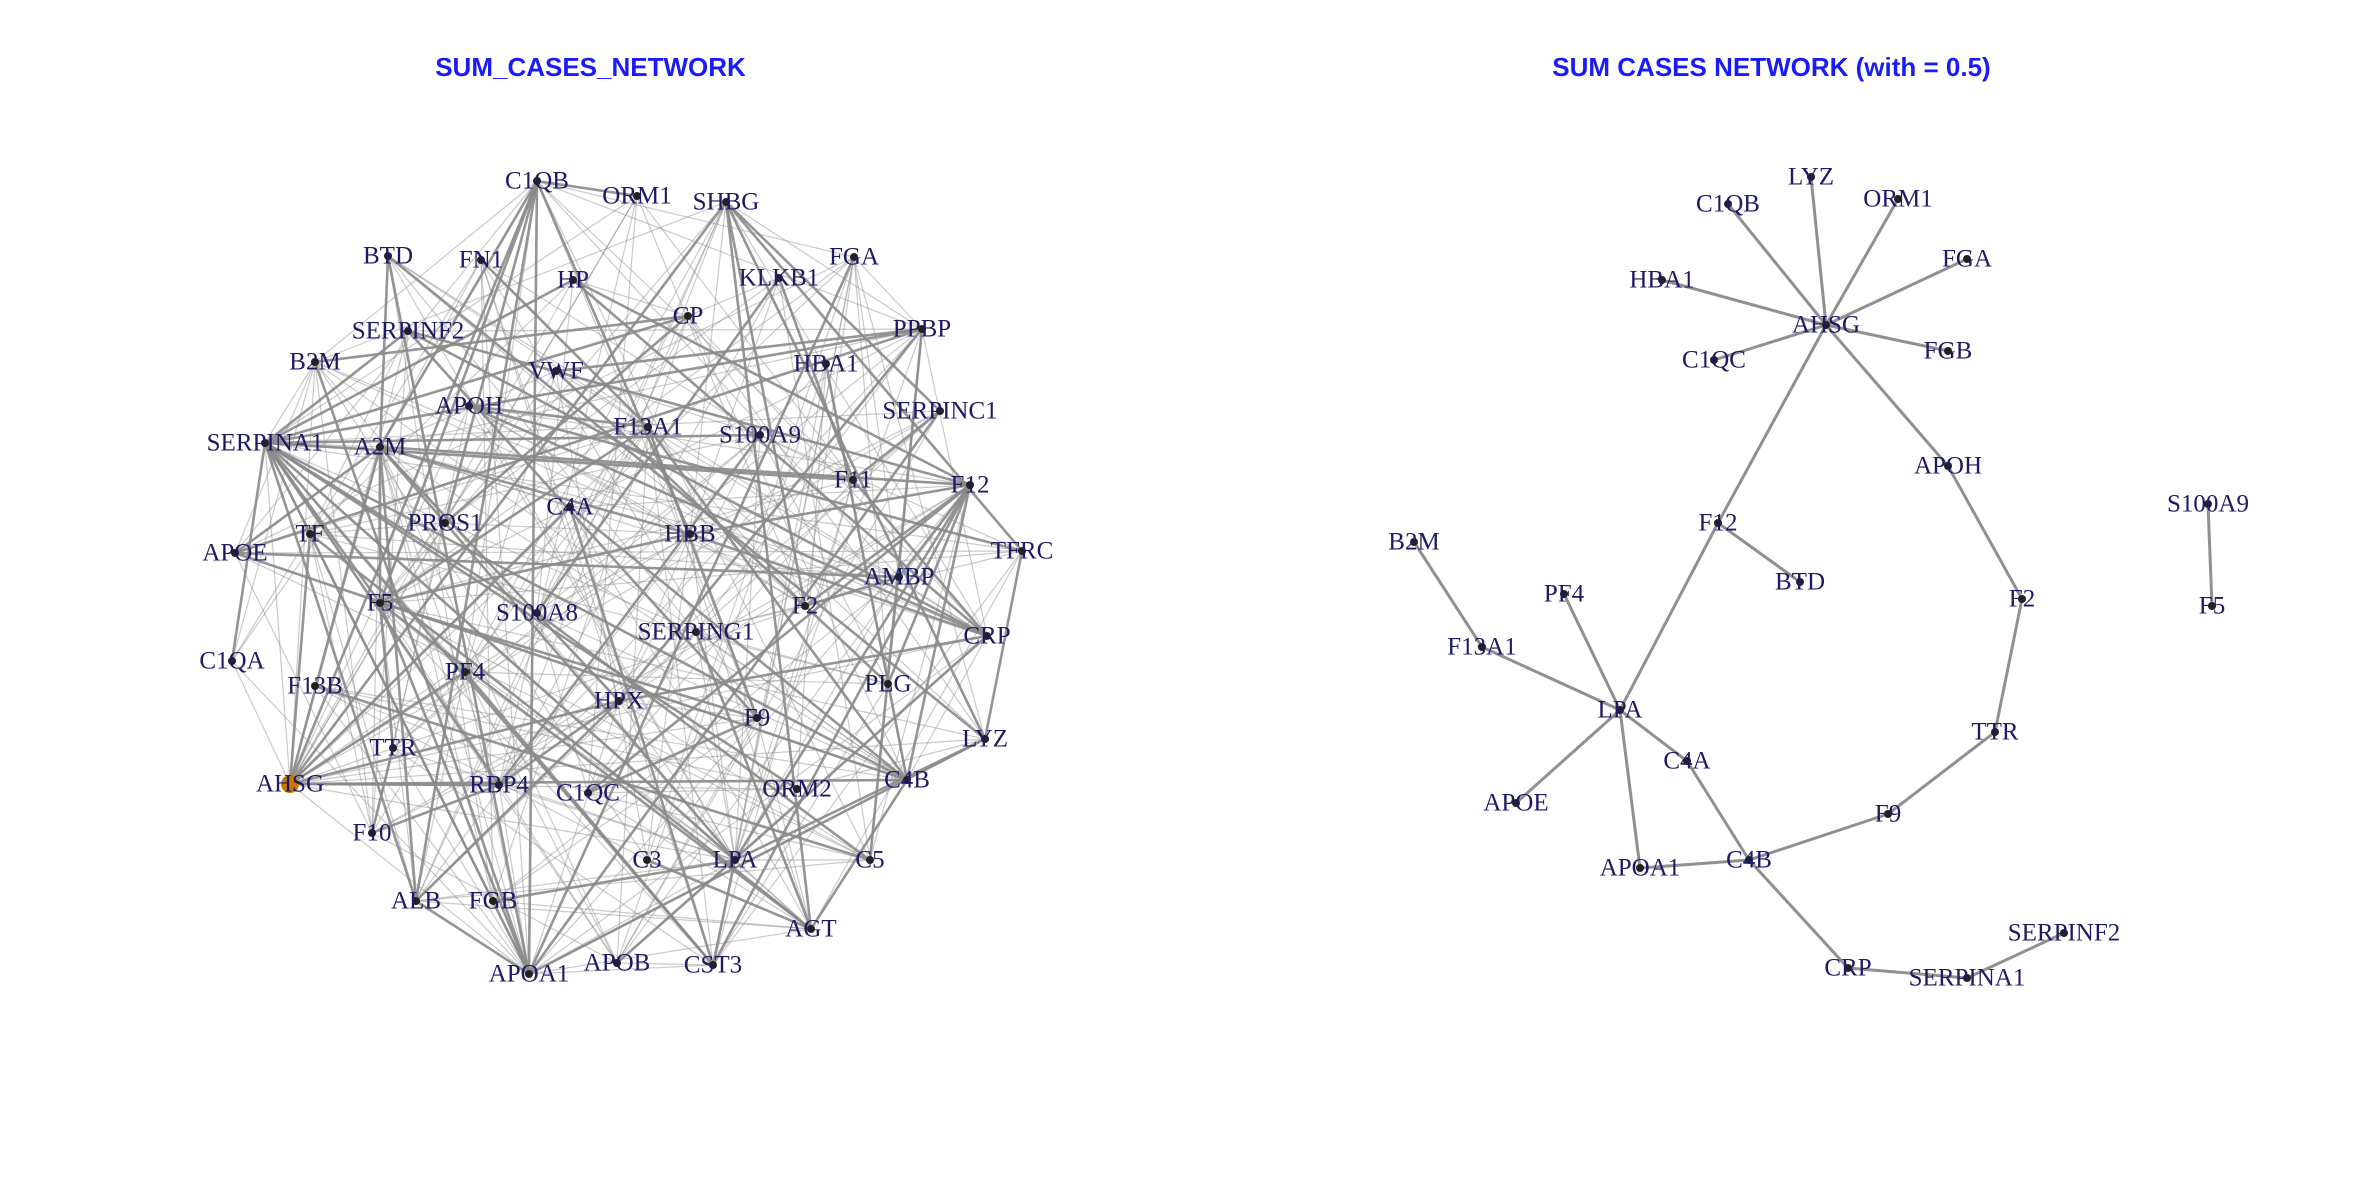 This screenshot has height=1181, width=2362. What do you see at coordinates (2022, 599) in the screenshot?
I see `right-node-label: F2` at bounding box center [2022, 599].